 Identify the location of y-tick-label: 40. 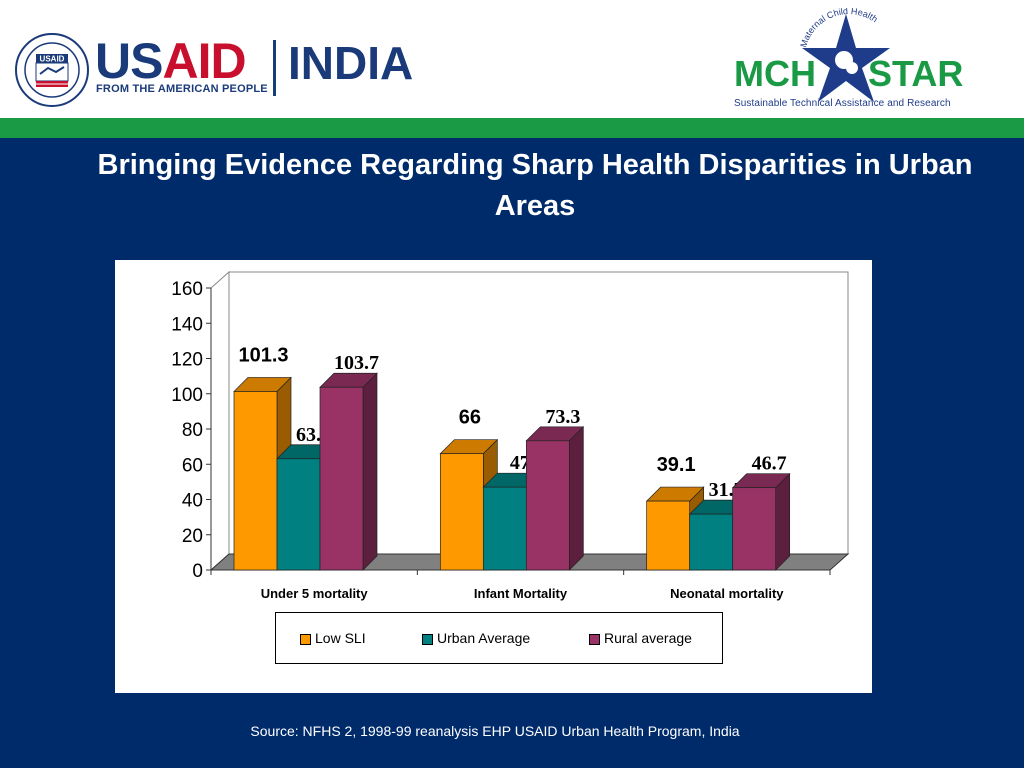
(192, 501).